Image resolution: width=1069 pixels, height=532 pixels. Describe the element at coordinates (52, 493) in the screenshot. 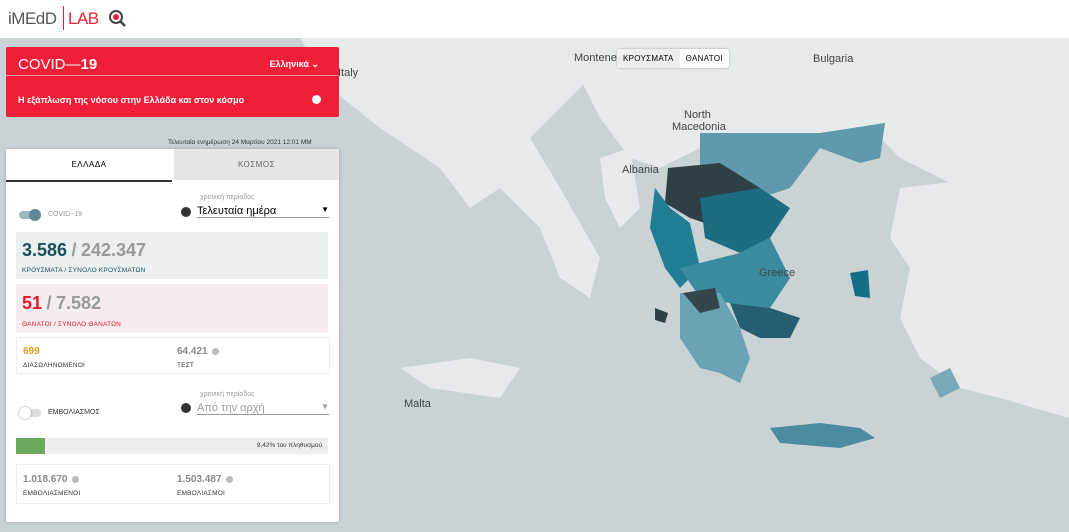

I see `vaccinated-caption: ΕΜΒΟΛΙΑΣΜΕΝΟΙ` at that location.